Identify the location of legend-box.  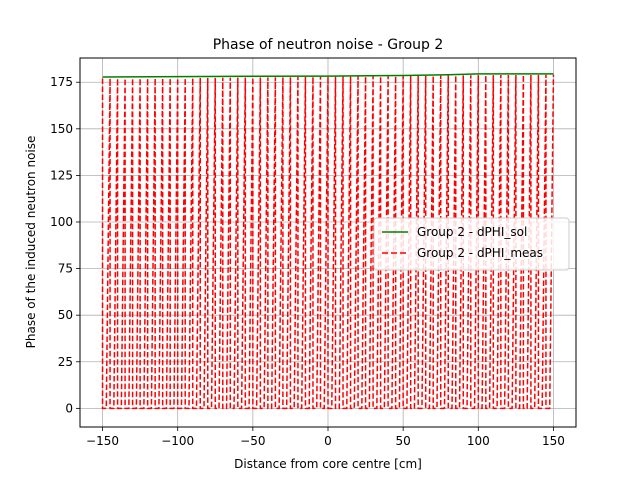
(471, 244).